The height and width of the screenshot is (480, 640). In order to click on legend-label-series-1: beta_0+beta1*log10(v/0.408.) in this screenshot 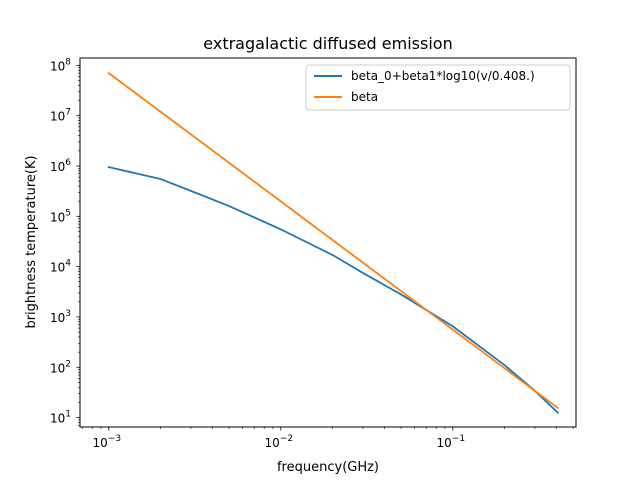, I will do `click(443, 76)`.